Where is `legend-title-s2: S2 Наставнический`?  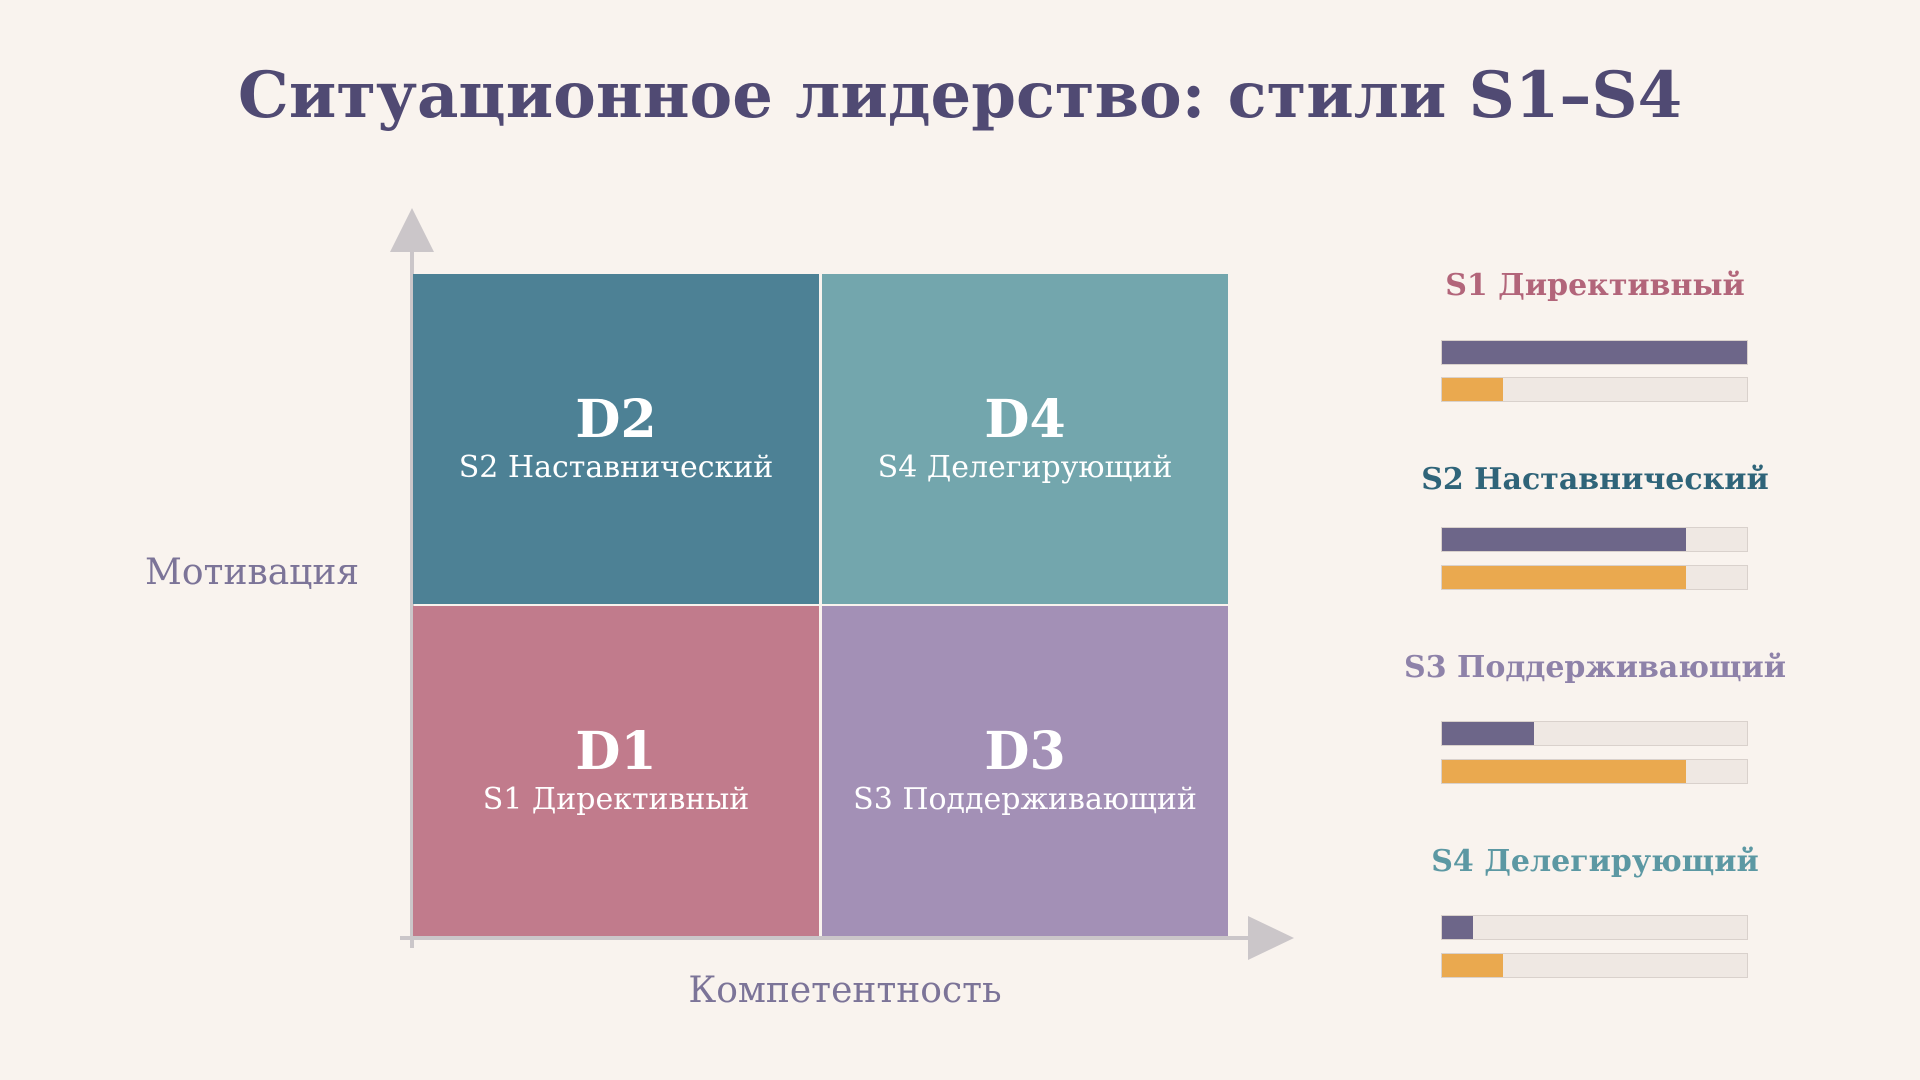
legend-title-s2: S2 Наставнический is located at coordinates (1595, 479).